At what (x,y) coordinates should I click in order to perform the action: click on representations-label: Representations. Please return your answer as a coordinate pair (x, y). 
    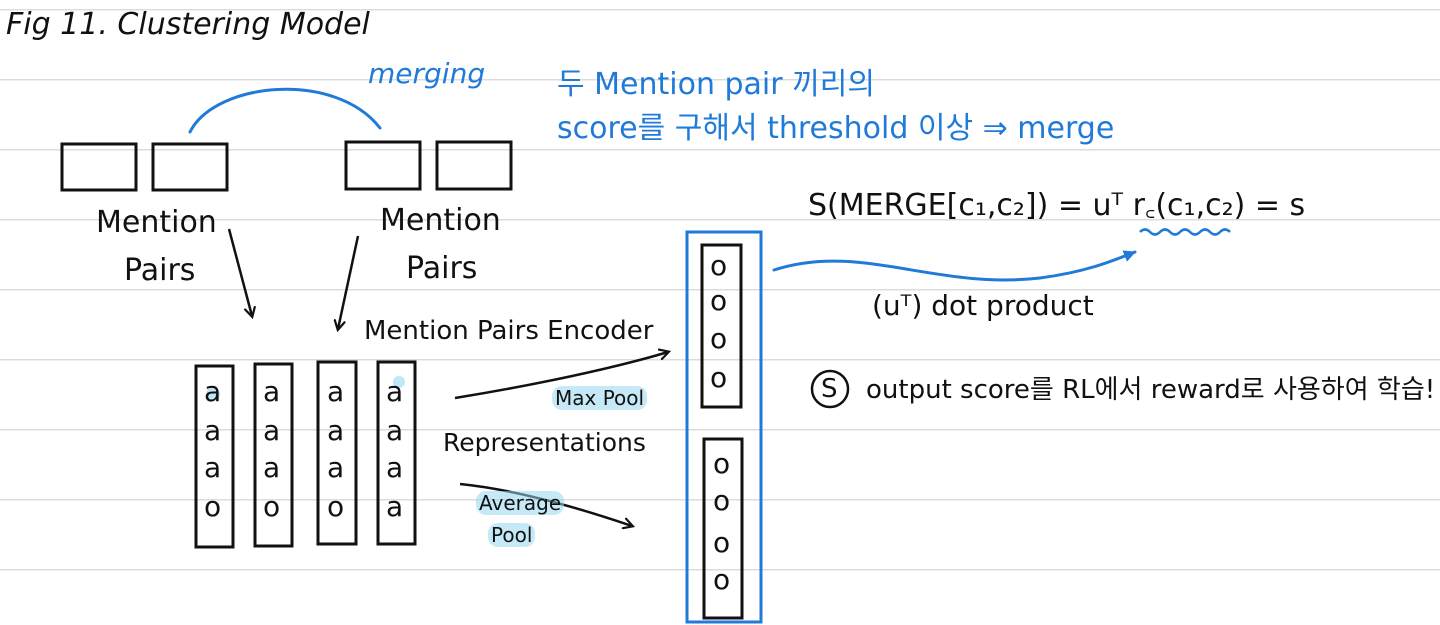
    Looking at the image, I should click on (544, 442).